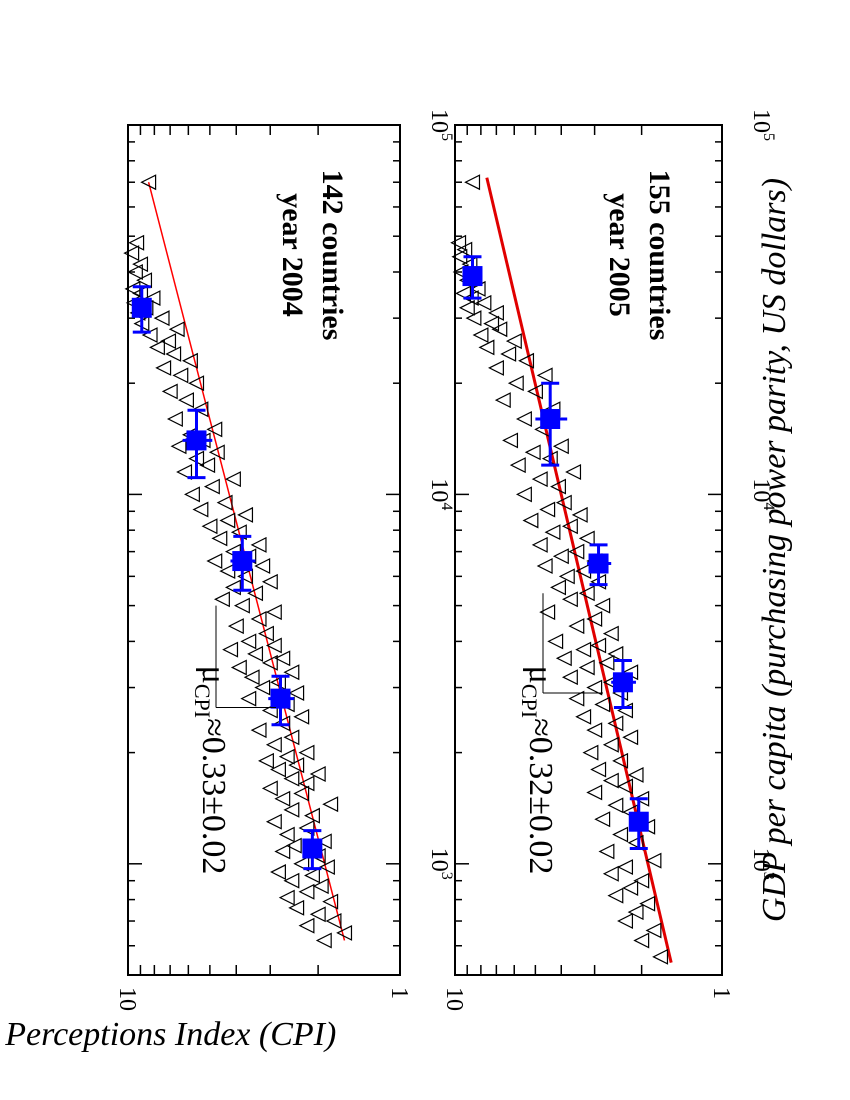 This screenshot has height=1100, width=850. I want to click on x-tick-label: 10⁵, so click(440, 125).